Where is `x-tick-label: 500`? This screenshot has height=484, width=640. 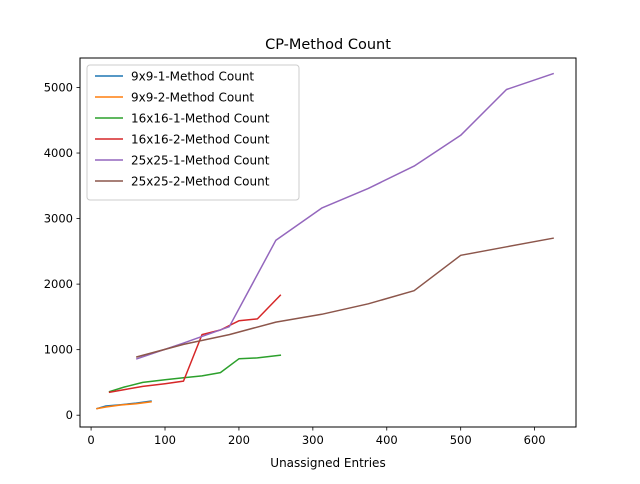 x-tick-label: 500 is located at coordinates (461, 440).